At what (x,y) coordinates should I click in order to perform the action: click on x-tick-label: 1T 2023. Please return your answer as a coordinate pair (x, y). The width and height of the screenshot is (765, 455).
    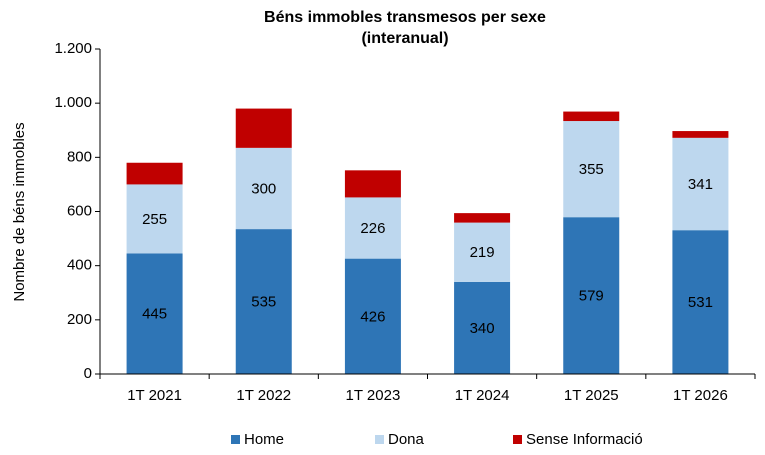
    Looking at the image, I should click on (373, 395).